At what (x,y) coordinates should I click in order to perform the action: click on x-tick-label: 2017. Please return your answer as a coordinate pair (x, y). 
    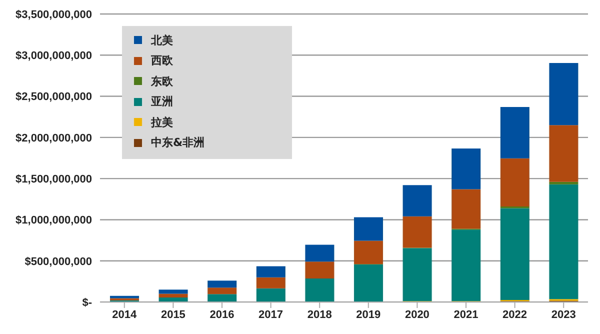
    Looking at the image, I should click on (271, 314).